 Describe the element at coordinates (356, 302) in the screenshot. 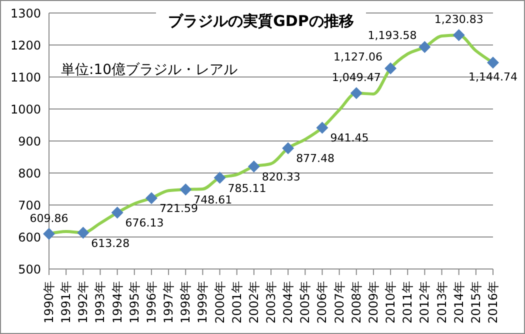

I see `x-tick-label: 2008年` at that location.